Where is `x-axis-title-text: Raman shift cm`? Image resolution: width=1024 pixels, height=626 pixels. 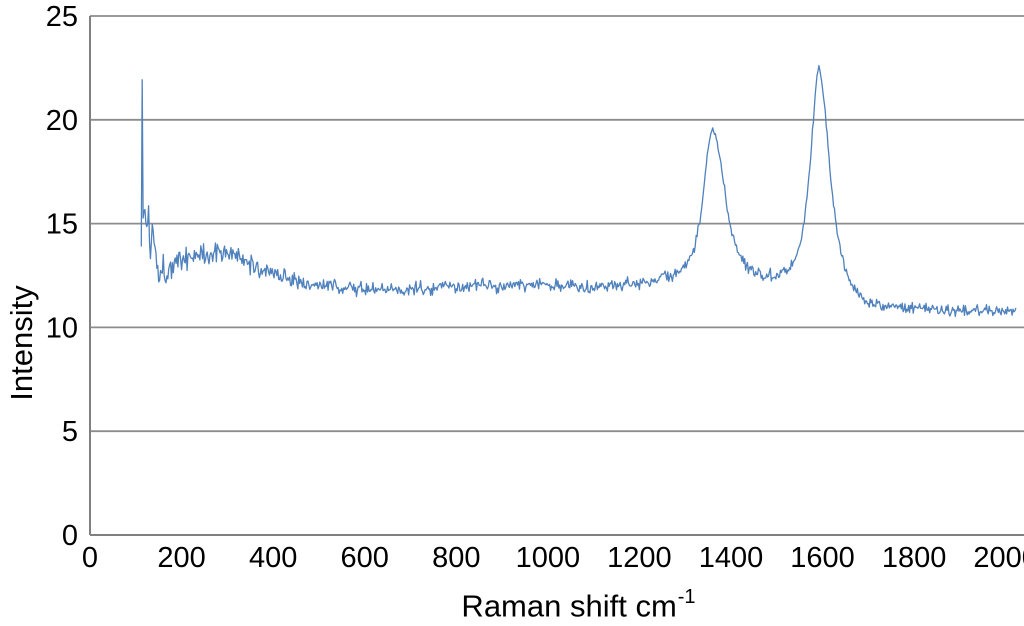
x-axis-title-text: Raman shift cm is located at coordinates (569, 606).